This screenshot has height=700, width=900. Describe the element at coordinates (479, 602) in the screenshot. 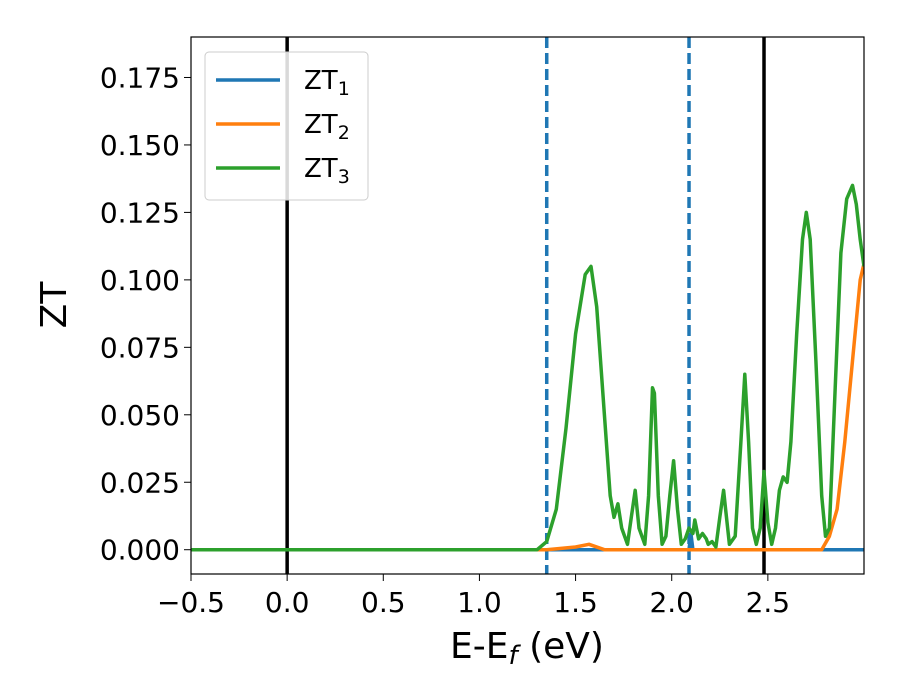

I see `x-tick-label: 1.0` at that location.